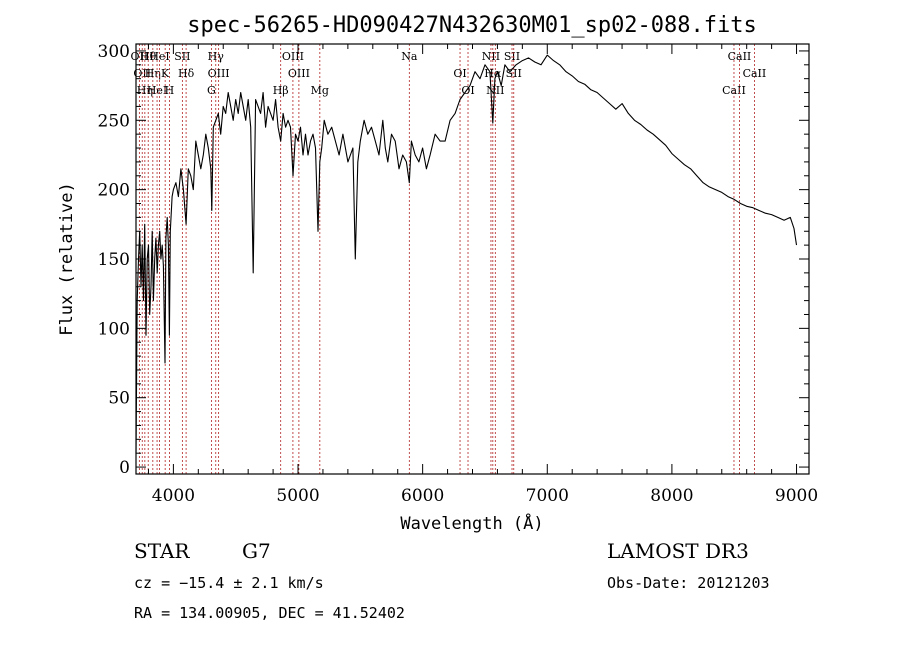 Image resolution: width=900 pixels, height=649 pixels. Describe the element at coordinates (216, 56) in the screenshot. I see `line-marker-label: Hγ` at that location.